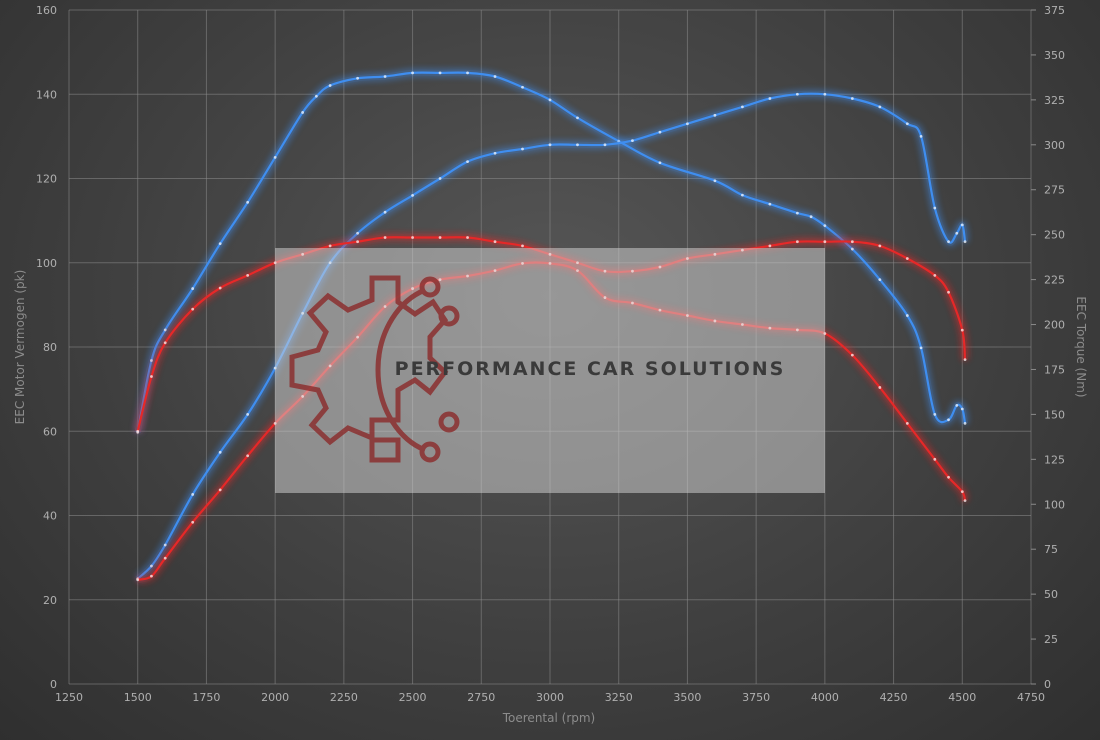 The height and width of the screenshot is (740, 1100). I want to click on y-right-tick-label: 50, so click(1051, 594).